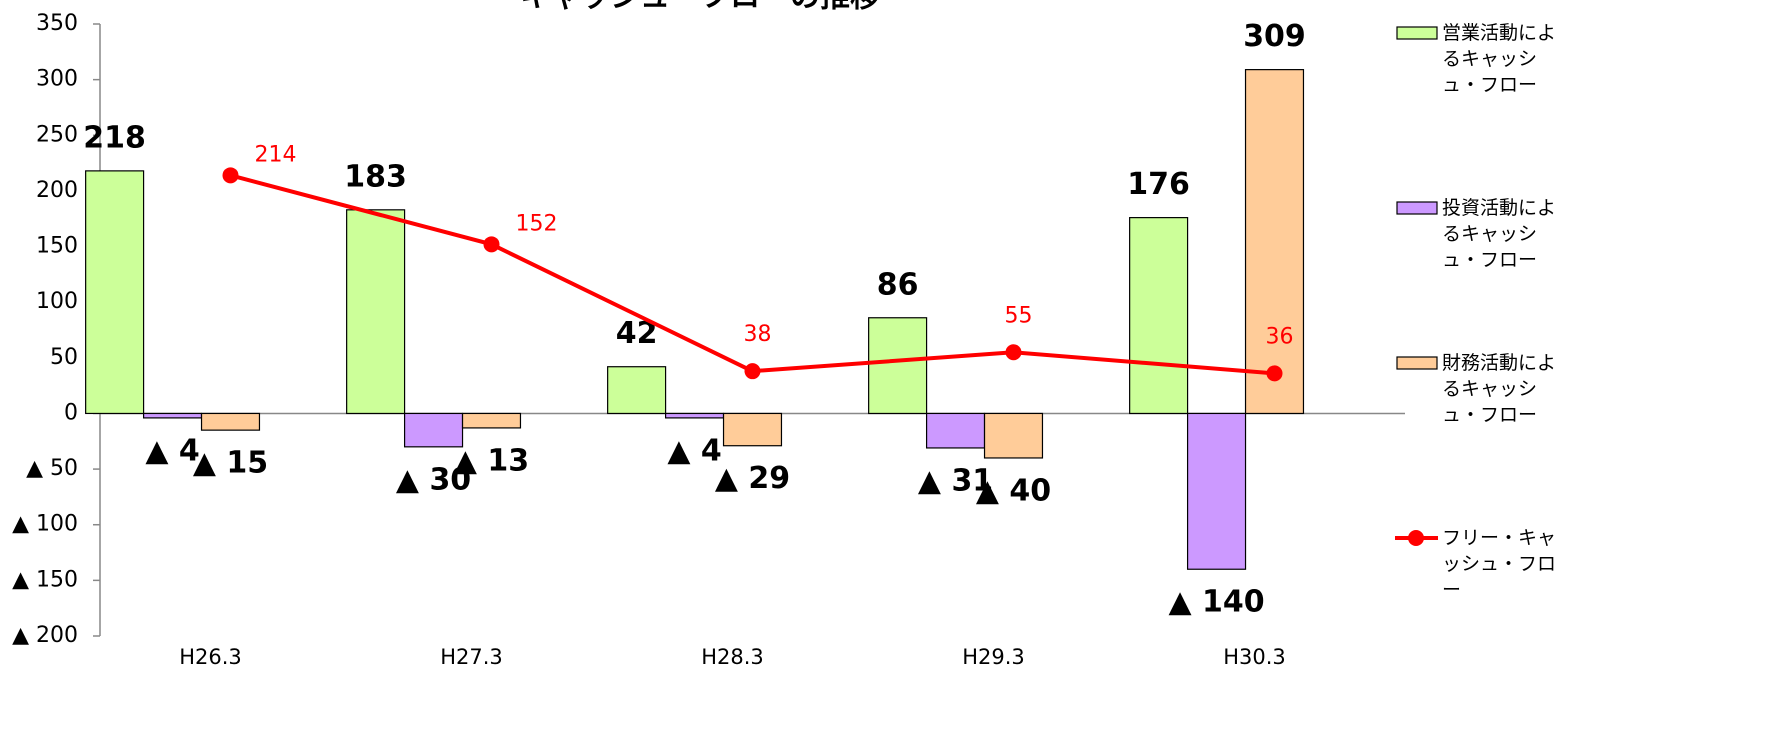 Image resolution: width=1770 pixels, height=749 pixels. I want to click on data-label: ▲ 31, so click(955, 480).